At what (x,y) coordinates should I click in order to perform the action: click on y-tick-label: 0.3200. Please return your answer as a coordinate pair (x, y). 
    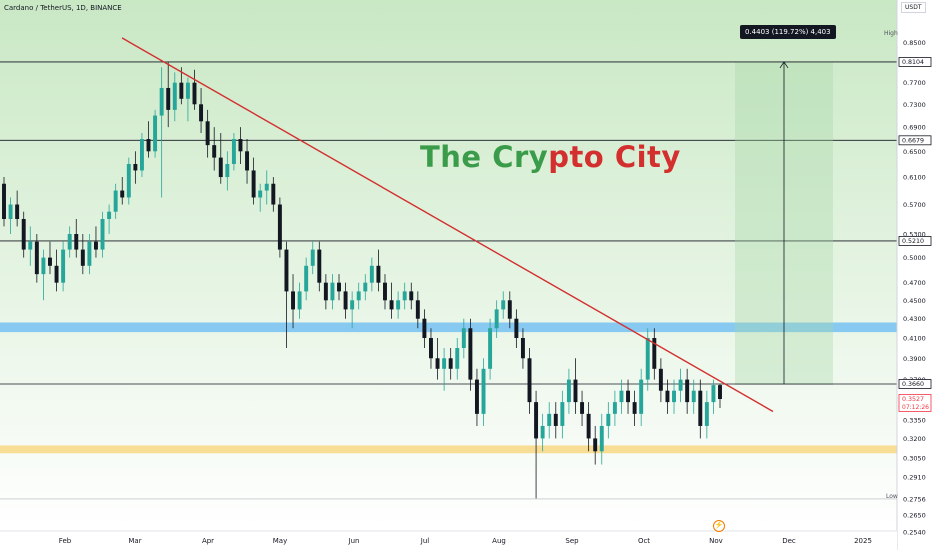
    Looking at the image, I should click on (914, 439).